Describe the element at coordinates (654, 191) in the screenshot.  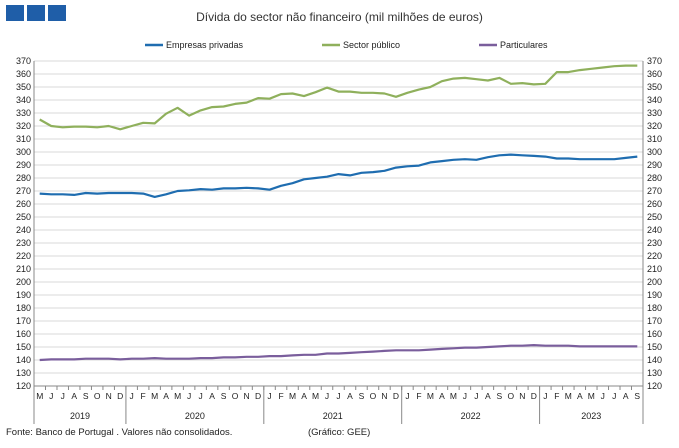
I see `y-tick-label-right: 270` at that location.